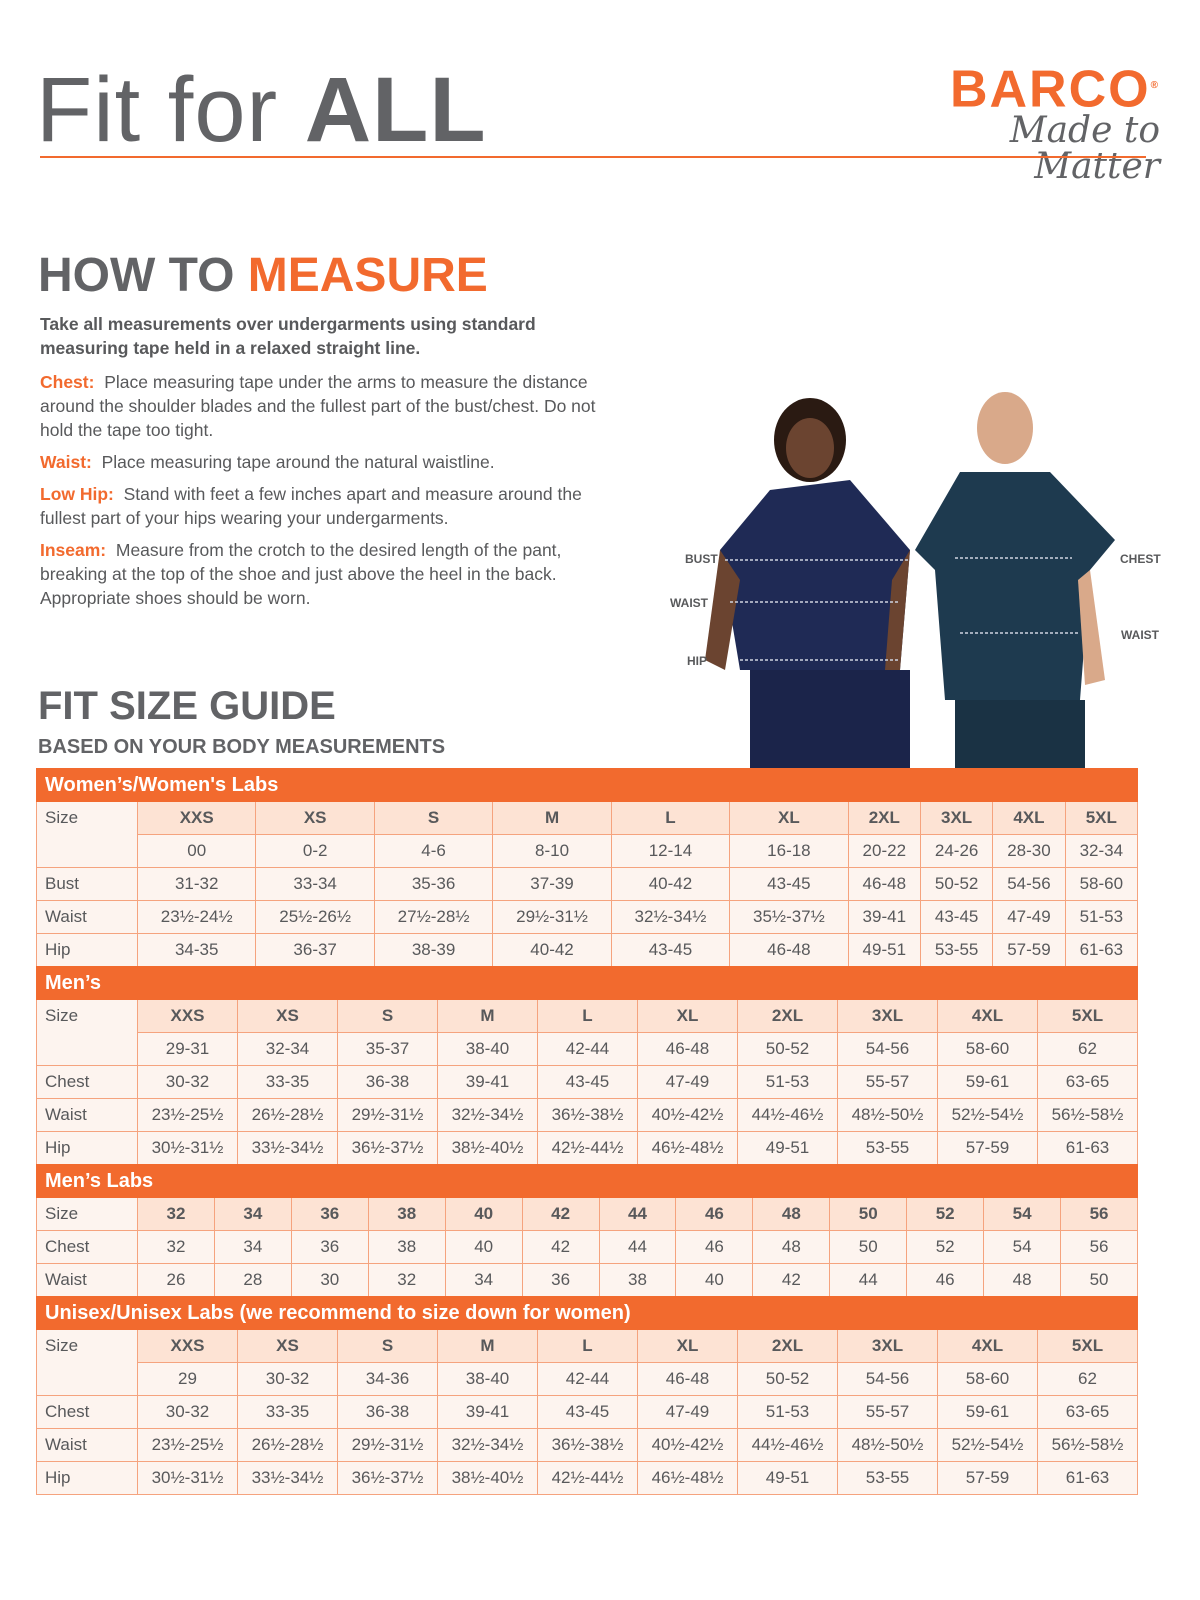  Describe the element at coordinates (1022, 1247) in the screenshot. I see `value-cell: 54` at that location.